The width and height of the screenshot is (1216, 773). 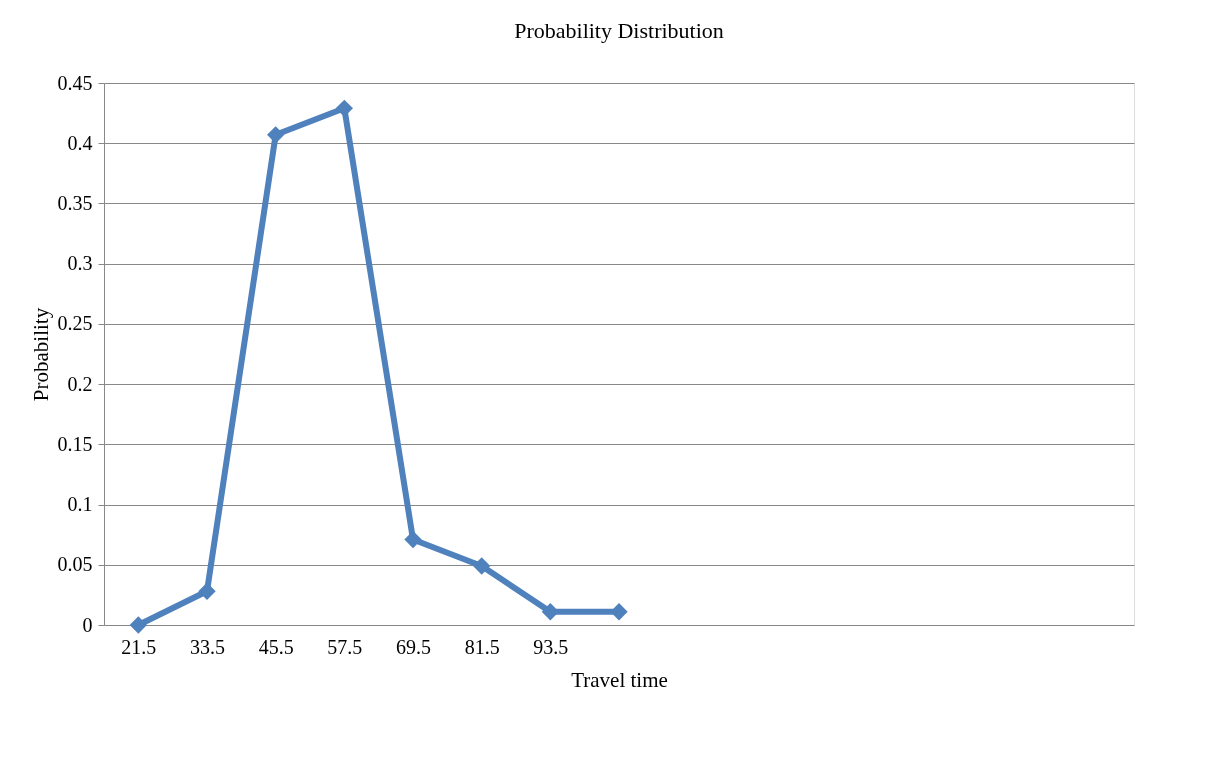 I want to click on y-tick-label: 0.15, so click(x=75, y=443).